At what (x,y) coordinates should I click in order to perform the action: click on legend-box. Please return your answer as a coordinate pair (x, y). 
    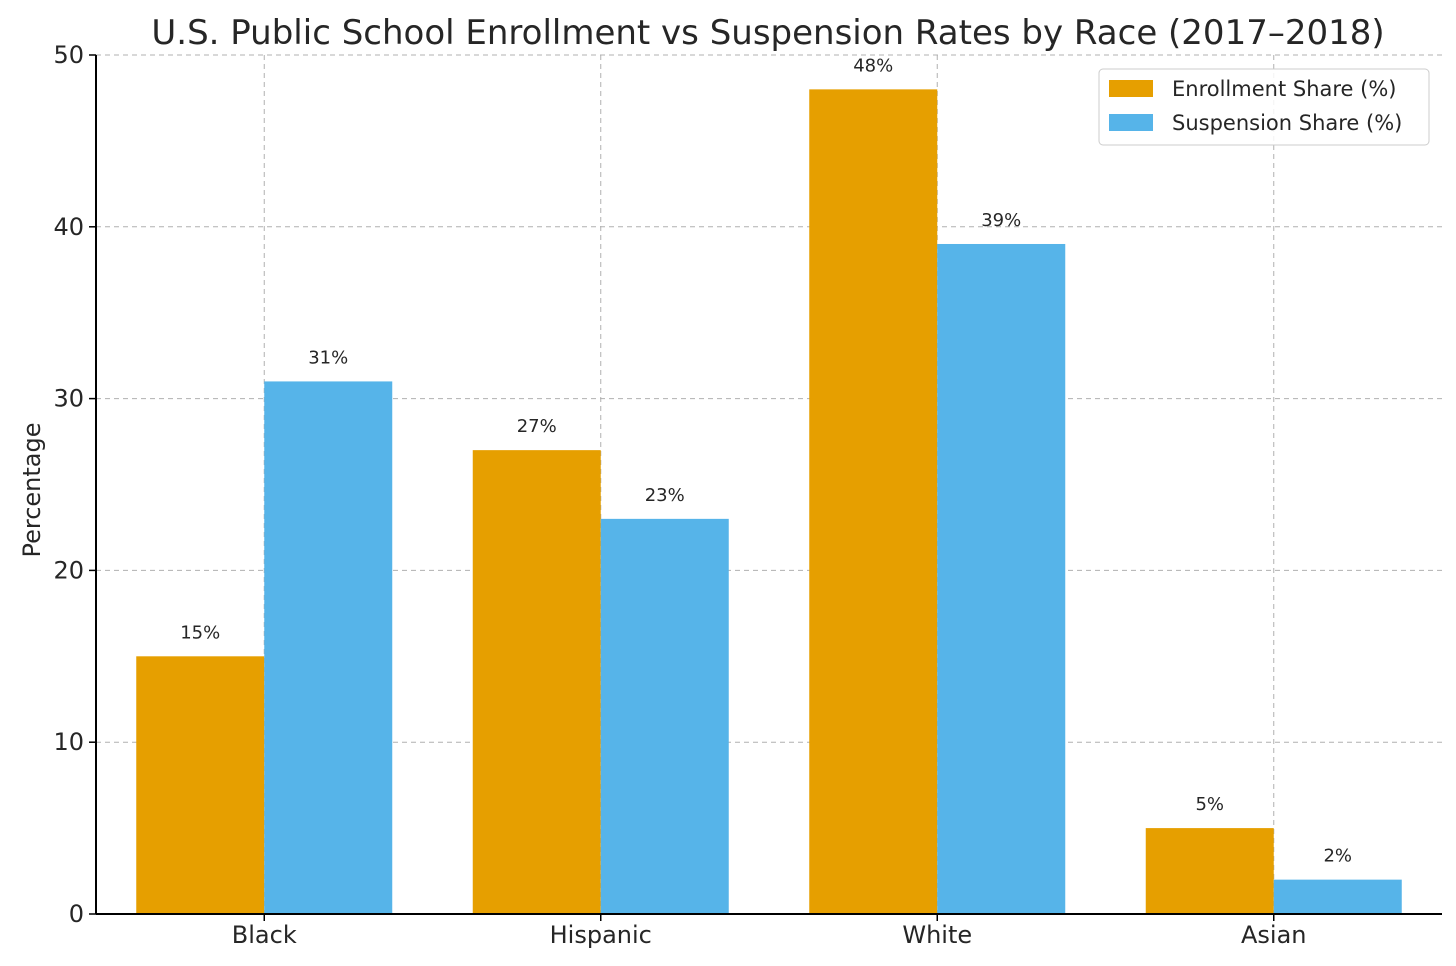
    Looking at the image, I should click on (1264, 107).